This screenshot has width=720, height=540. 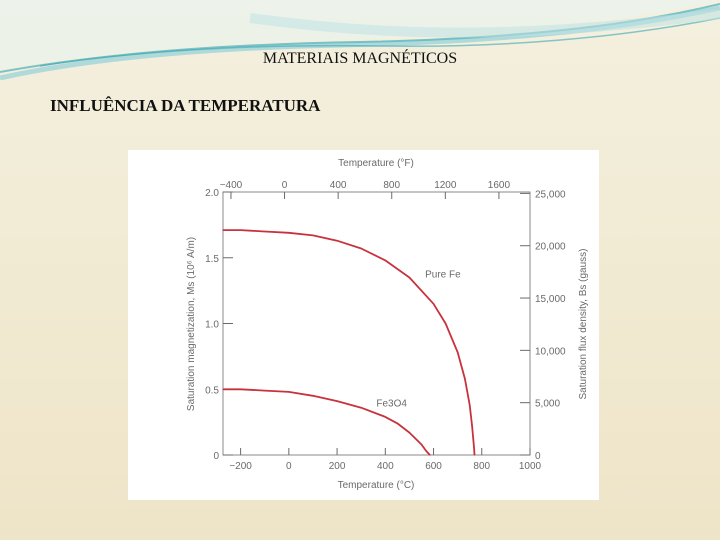 What do you see at coordinates (391, 185) in the screenshot?
I see `x-top-tick-label: 800` at bounding box center [391, 185].